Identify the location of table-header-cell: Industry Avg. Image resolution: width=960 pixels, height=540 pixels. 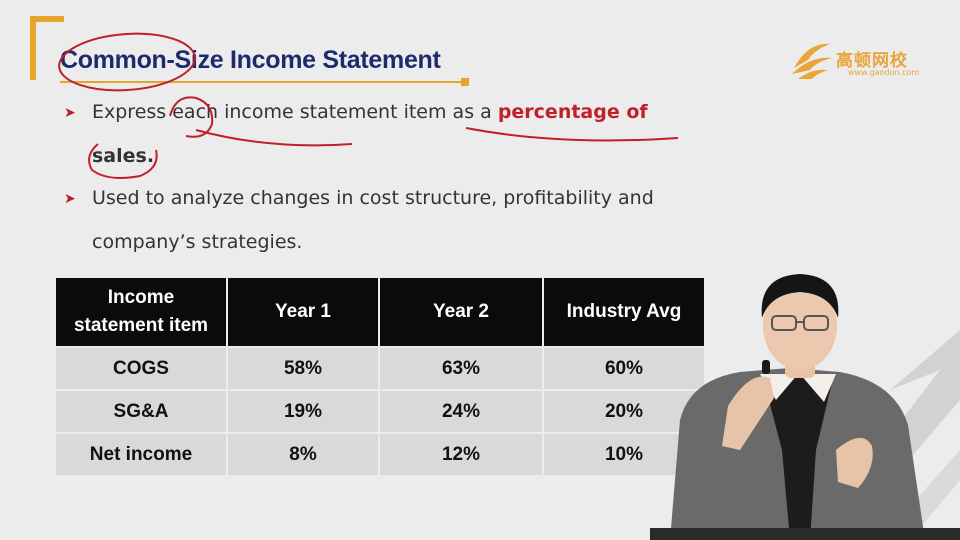
(623, 312).